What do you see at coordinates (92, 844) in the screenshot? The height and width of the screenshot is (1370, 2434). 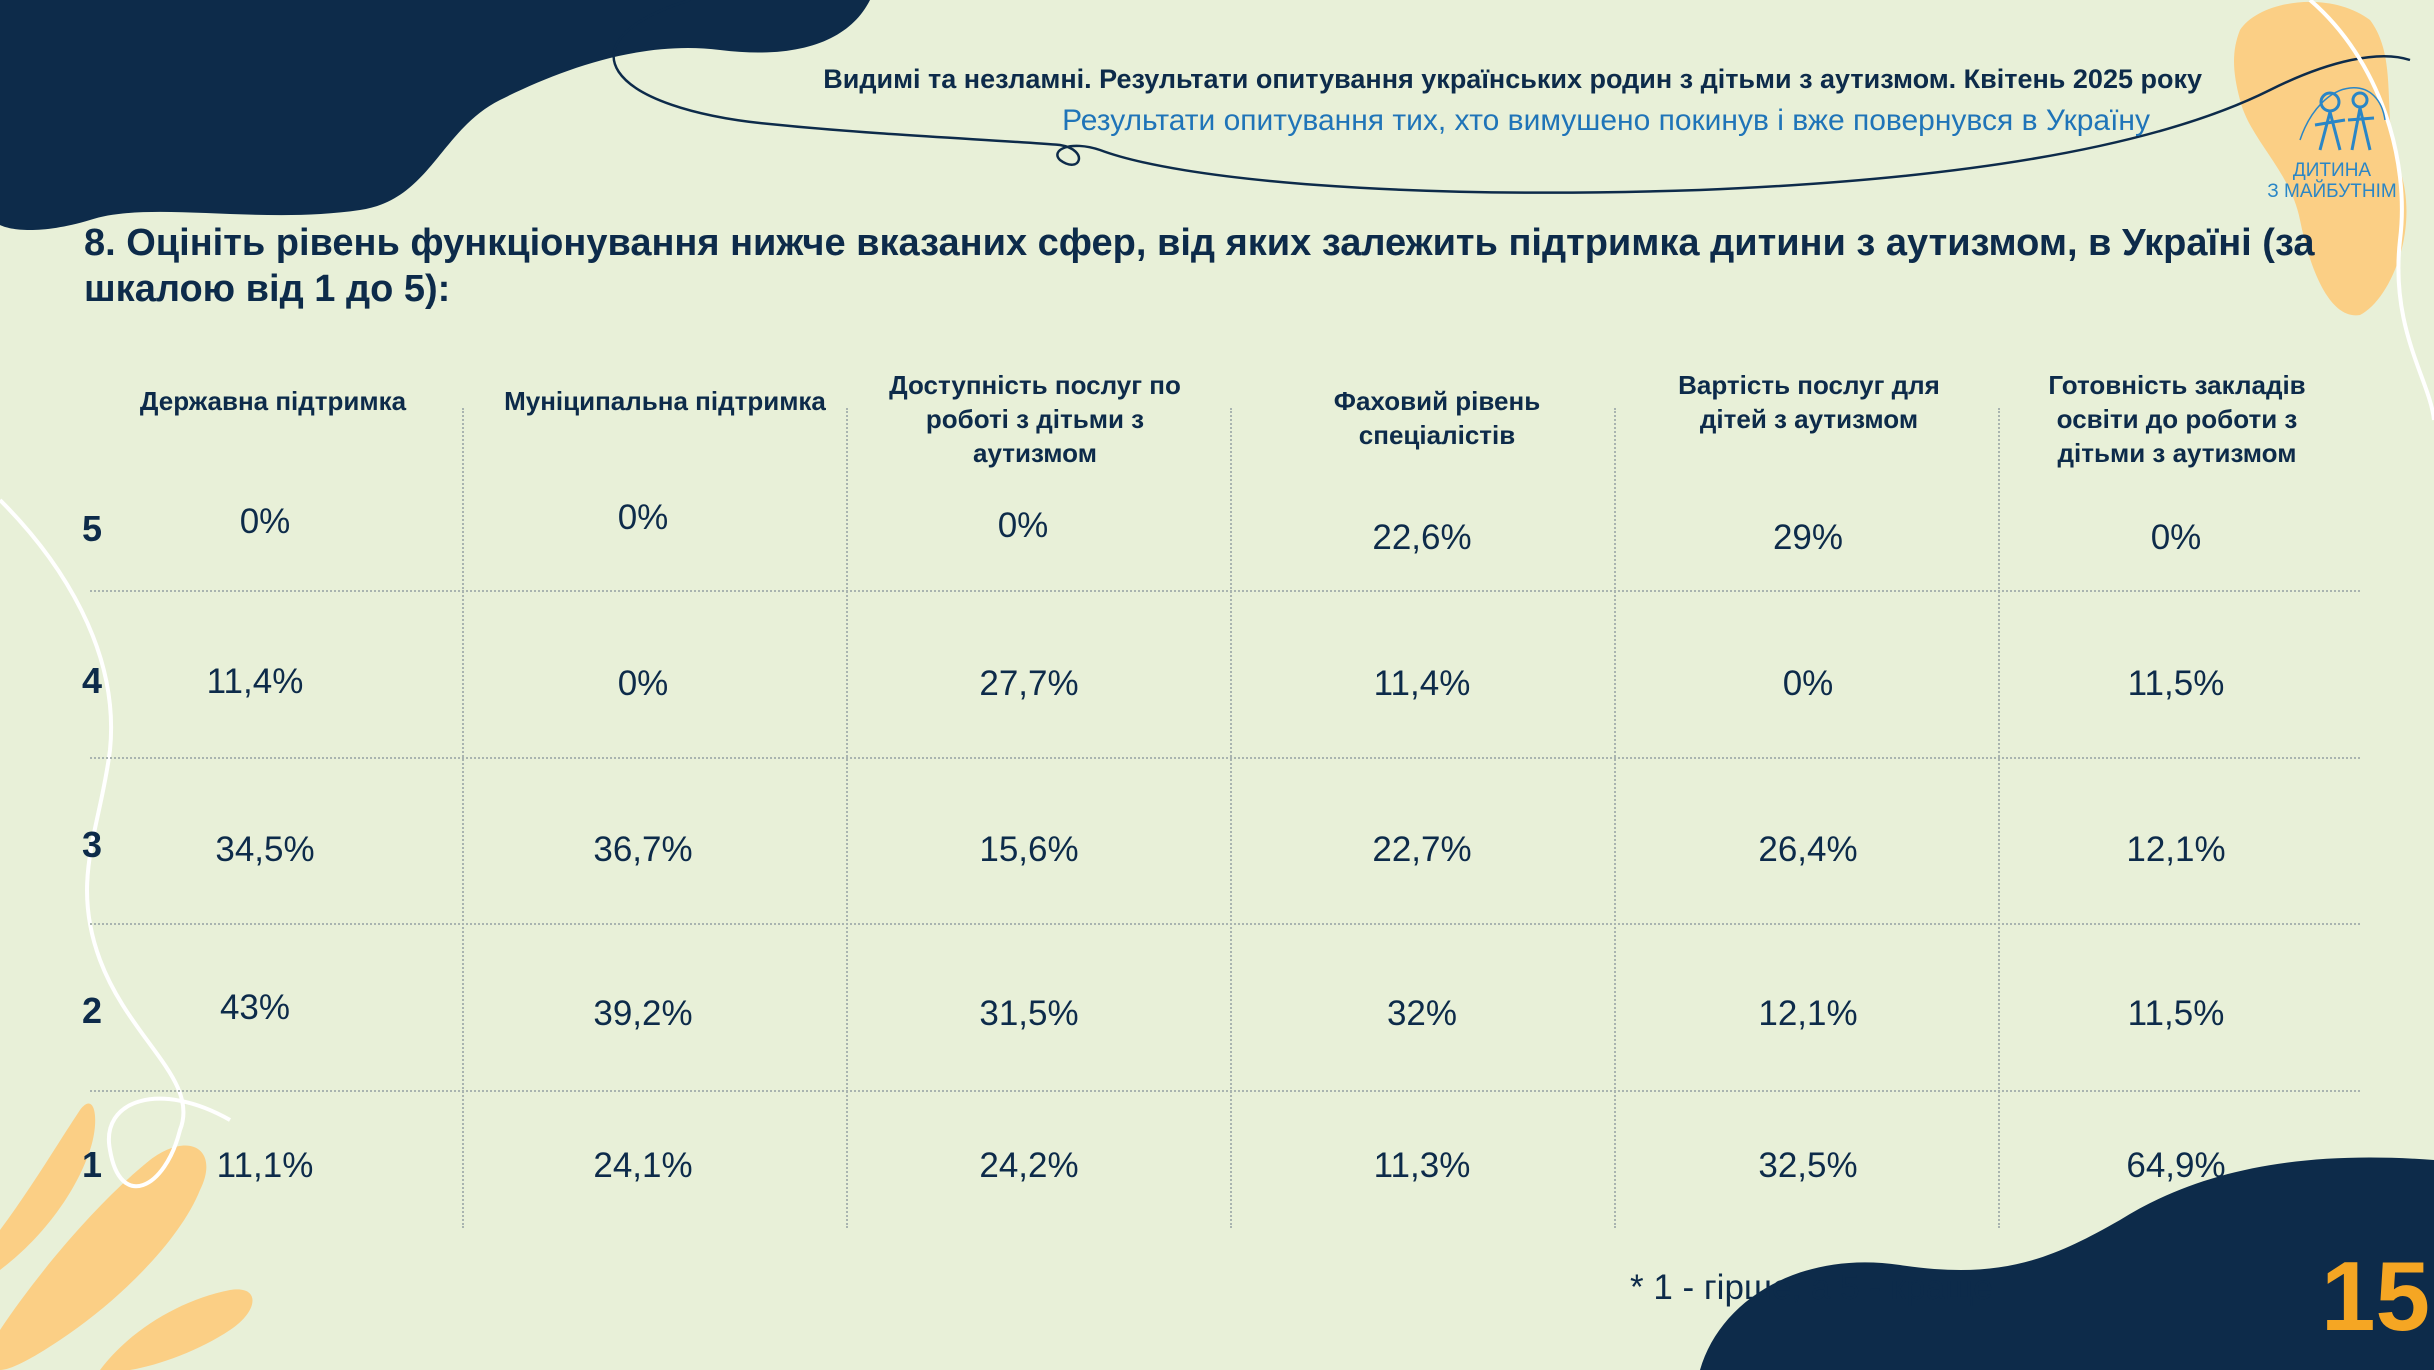 I see `row-label-3: 3` at bounding box center [92, 844].